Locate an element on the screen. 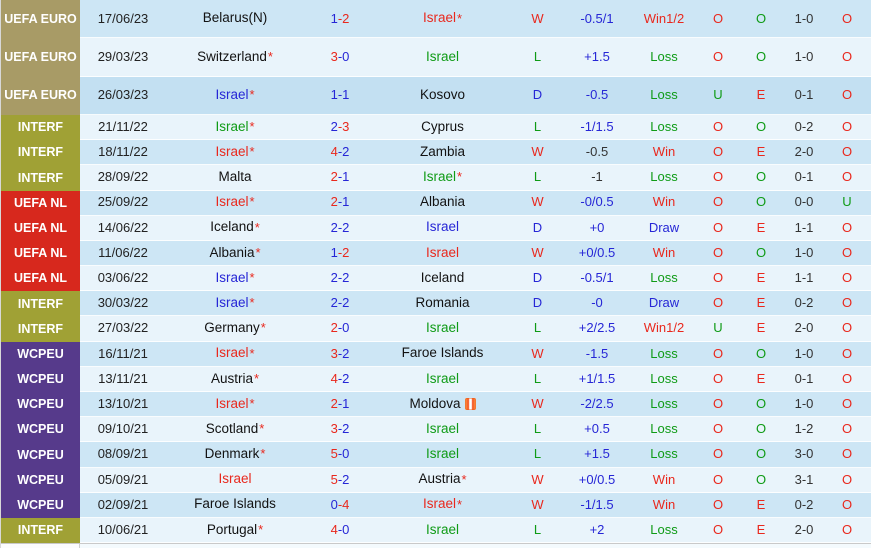 This screenshot has height=548, width=871. home-team: Israel * is located at coordinates (235, 279).